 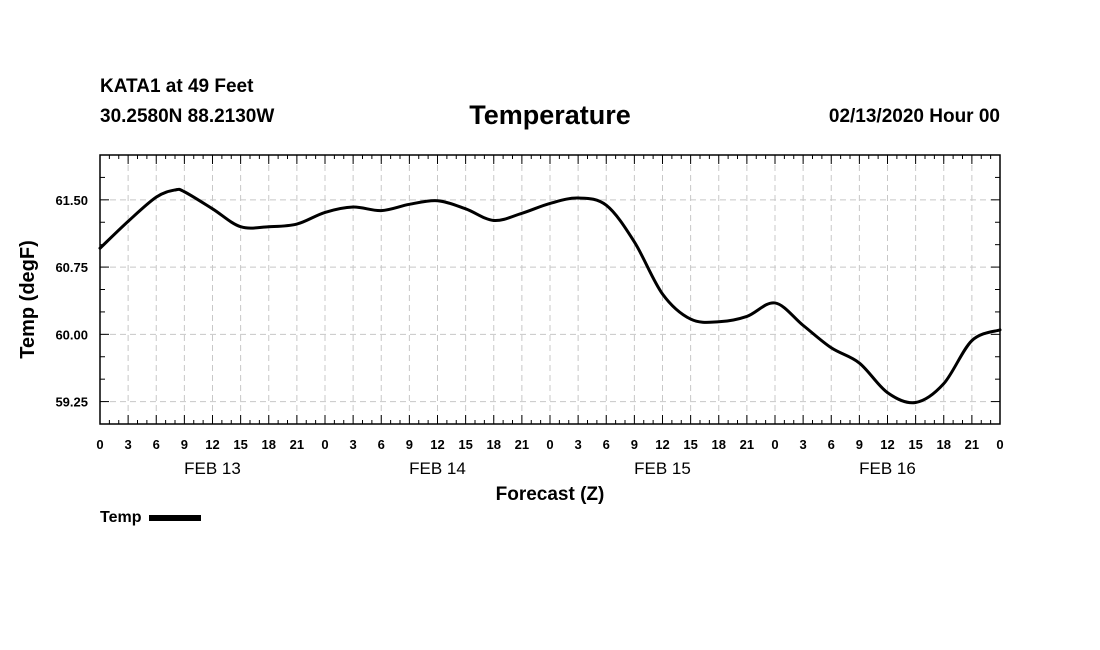 I want to click on station-coordinates: 30.2580N 88.2130W, so click(x=187, y=116).